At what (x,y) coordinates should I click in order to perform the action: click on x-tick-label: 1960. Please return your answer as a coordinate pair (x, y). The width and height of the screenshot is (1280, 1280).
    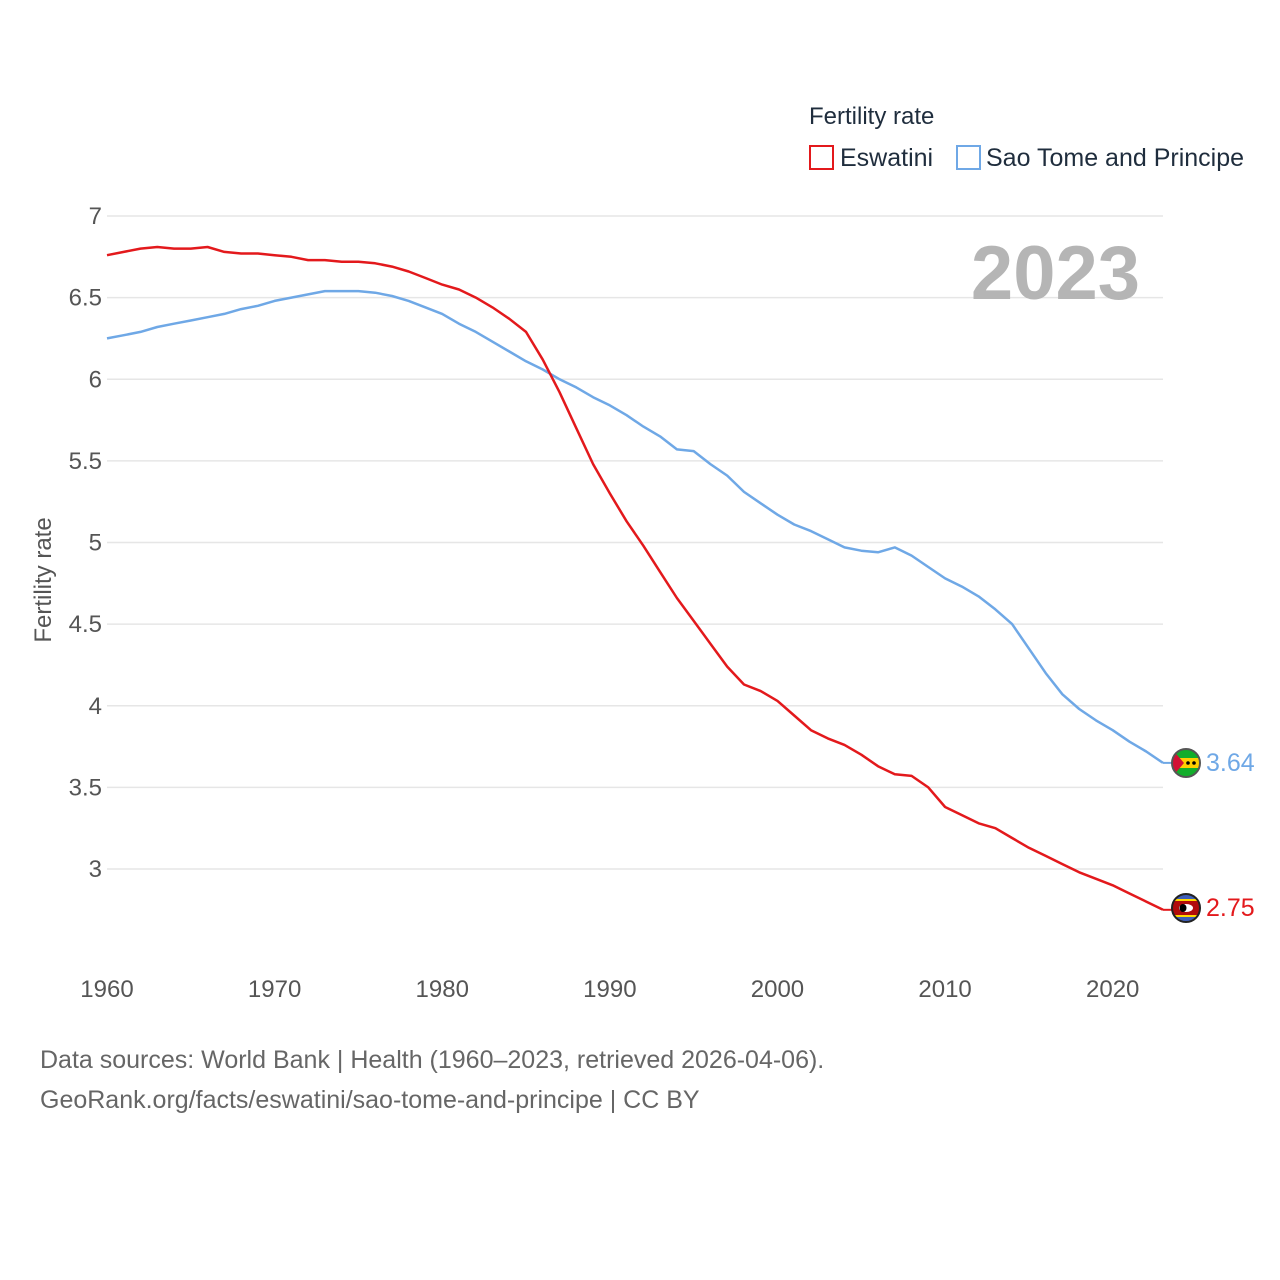
    Looking at the image, I should click on (106, 989).